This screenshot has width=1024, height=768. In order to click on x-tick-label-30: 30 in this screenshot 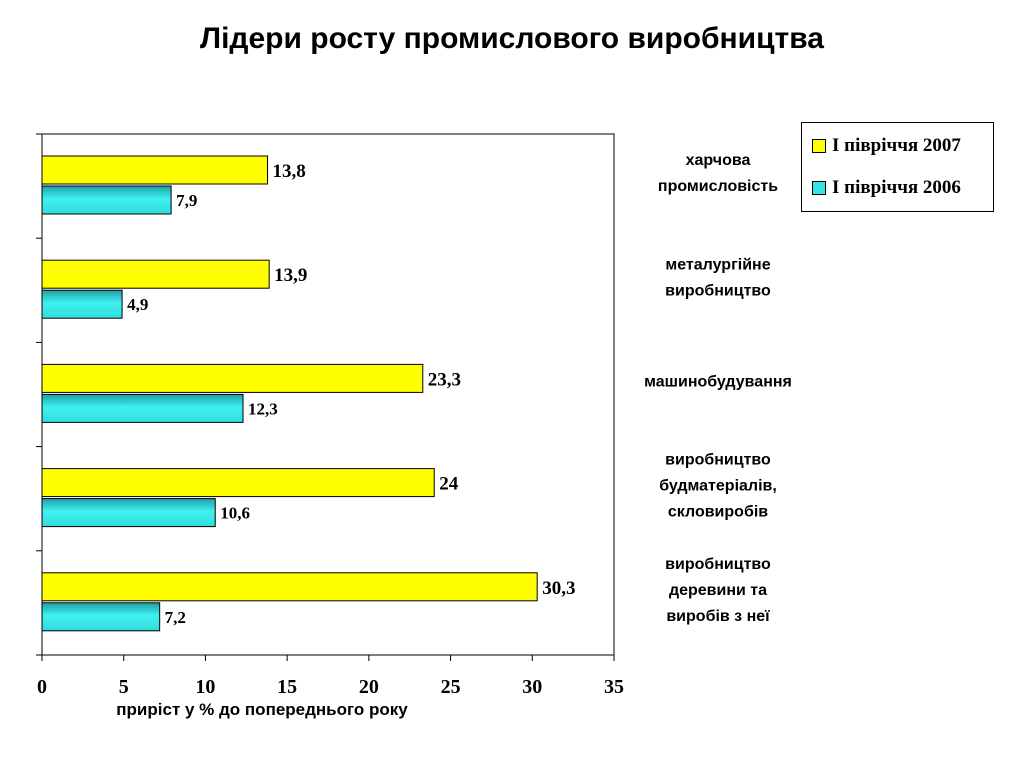, I will do `click(532, 687)`.